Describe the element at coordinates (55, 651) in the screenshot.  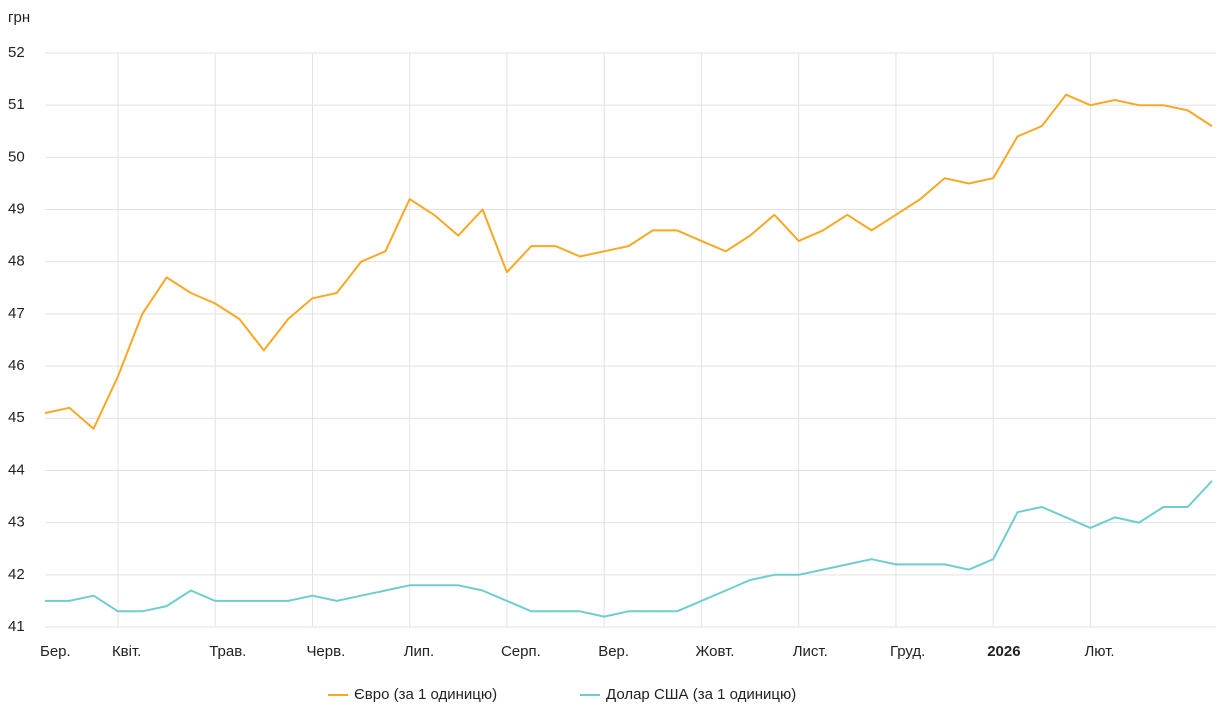
I see `x-tick-label: Бер.` at that location.